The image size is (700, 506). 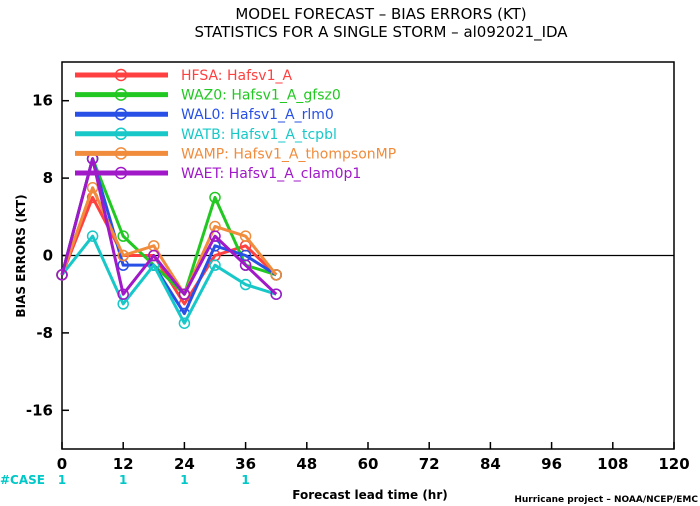 What do you see at coordinates (288, 154) in the screenshot?
I see `legend-label: WAMP: Hafsv1_A_thompsonMP` at bounding box center [288, 154].